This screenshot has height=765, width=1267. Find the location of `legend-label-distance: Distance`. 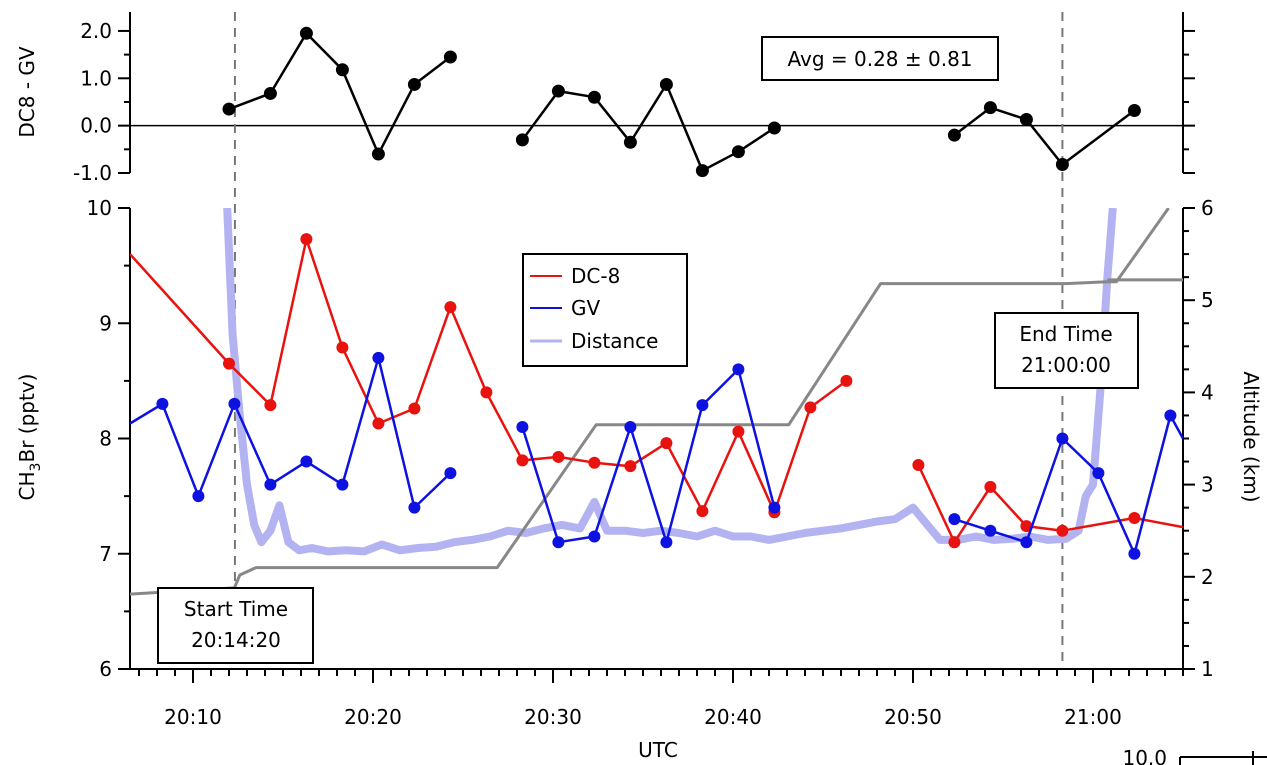

legend-label-distance: Distance is located at coordinates (614, 341).